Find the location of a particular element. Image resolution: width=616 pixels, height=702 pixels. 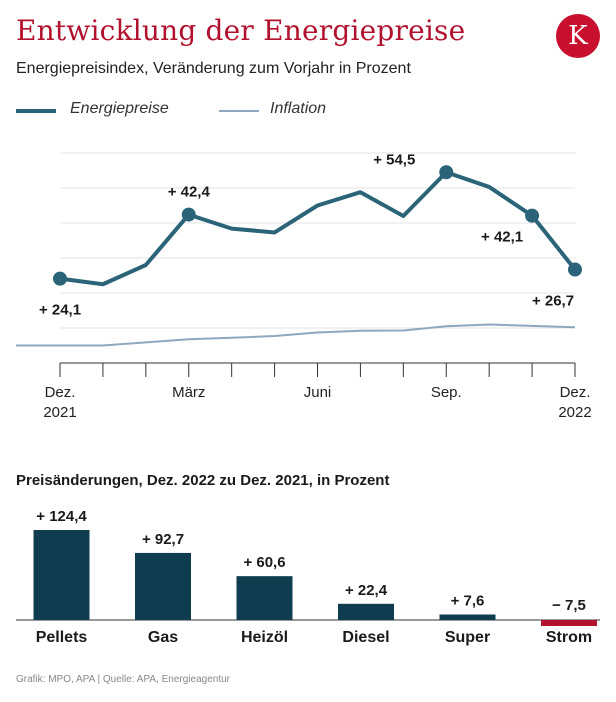

x-tick-label-line2: 2021 is located at coordinates (59, 412).